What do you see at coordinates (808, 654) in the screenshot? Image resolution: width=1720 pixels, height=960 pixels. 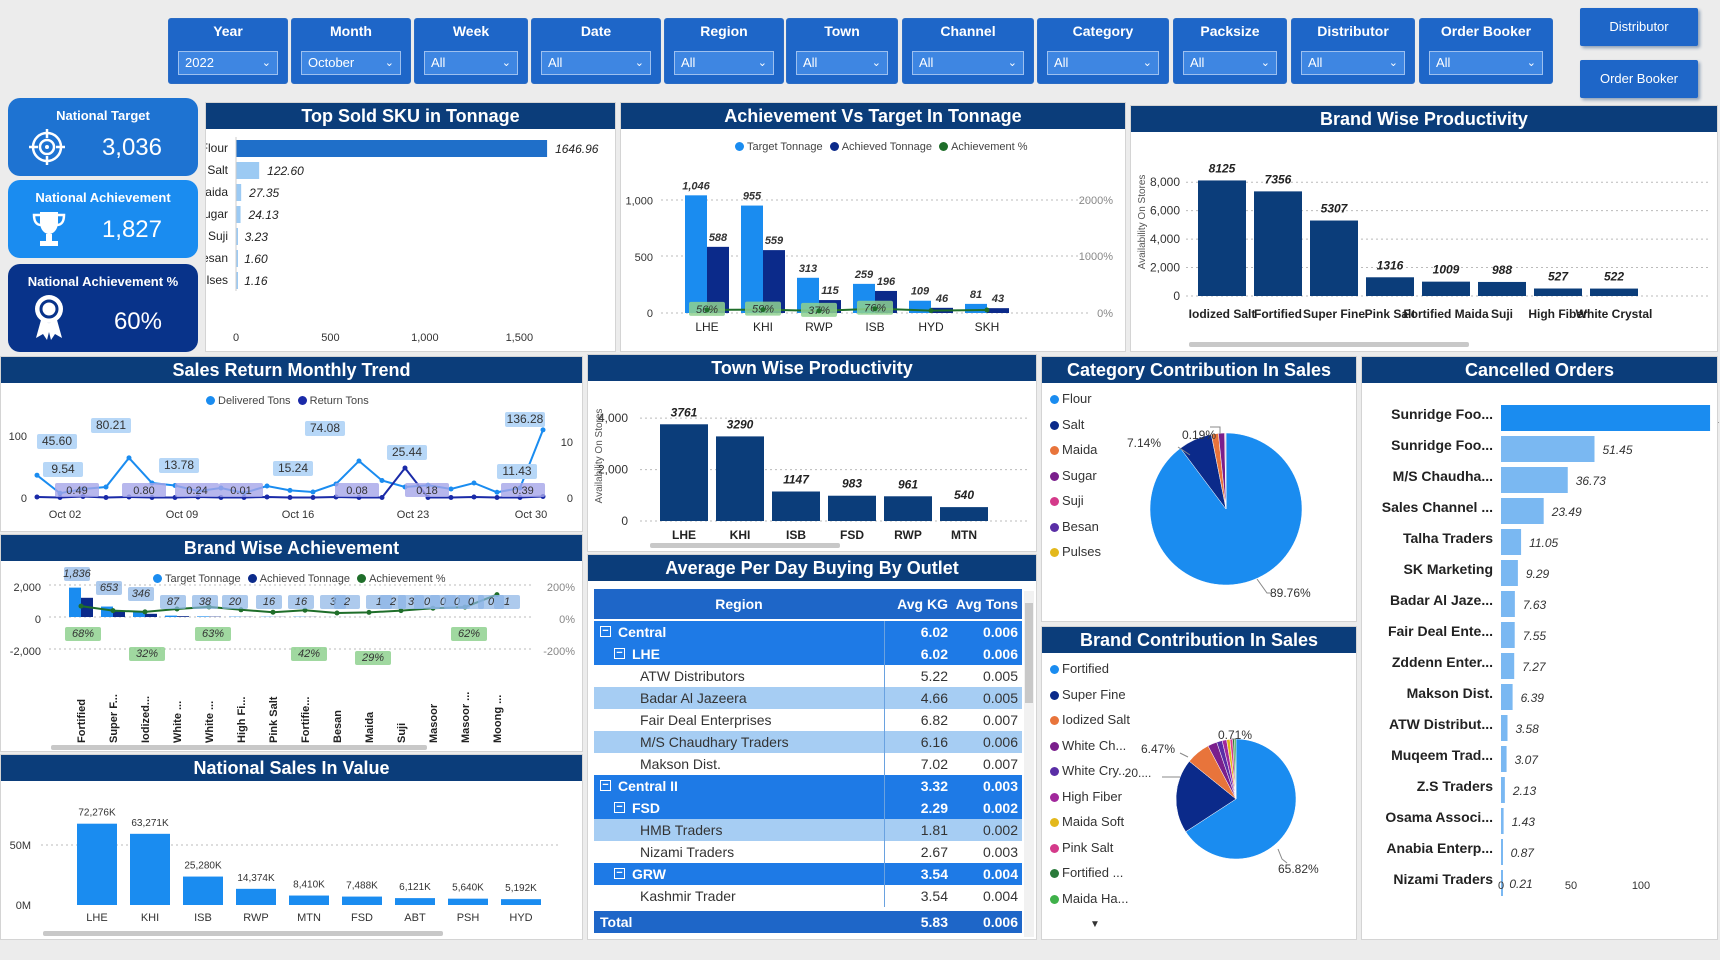 I see `table-row: − LHE 6.02 0.006` at bounding box center [808, 654].